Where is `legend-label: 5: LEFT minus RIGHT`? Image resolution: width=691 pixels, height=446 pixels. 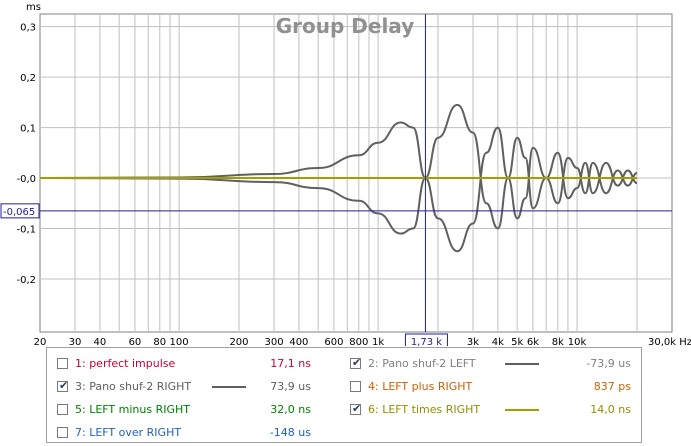 legend-label: 5: LEFT minus RIGHT is located at coordinates (132, 409).